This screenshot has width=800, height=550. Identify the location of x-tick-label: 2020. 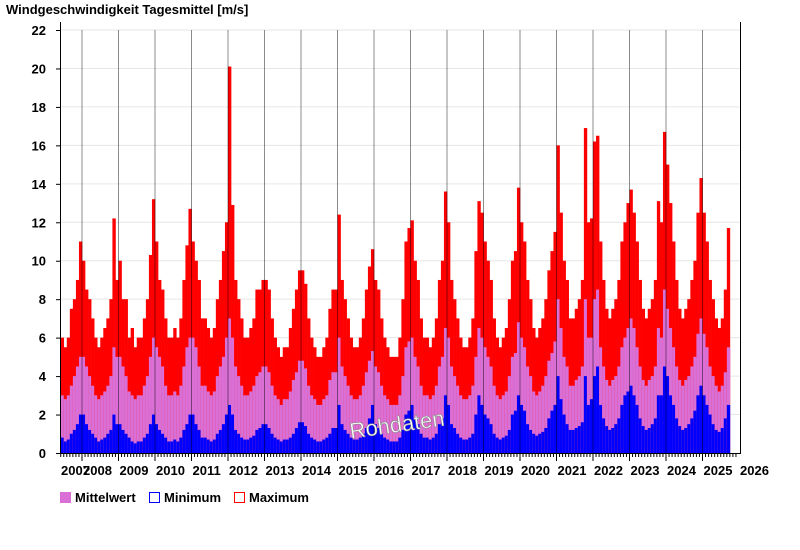
(535, 470).